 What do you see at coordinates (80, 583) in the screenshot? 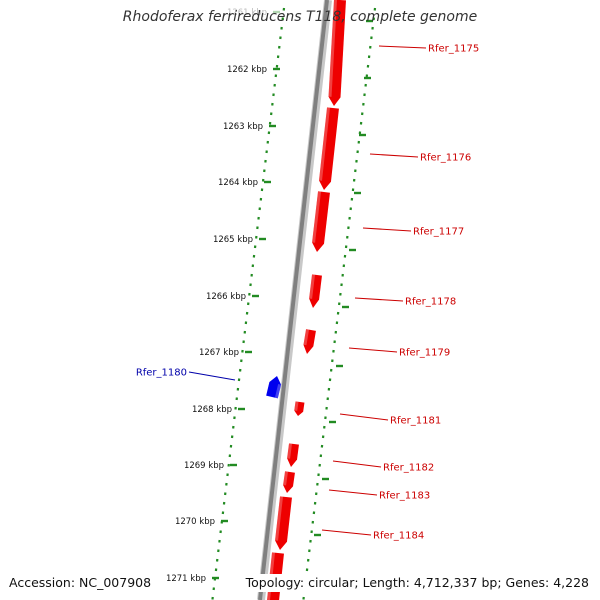
I see `accession-text: Accession: NC_007908` at bounding box center [80, 583].